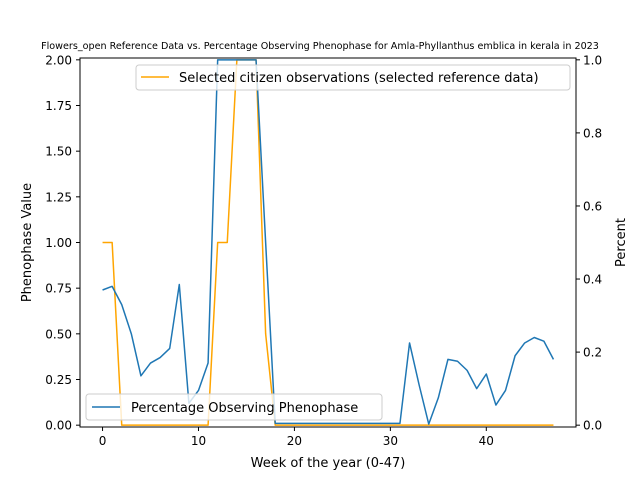  Describe the element at coordinates (294, 441) in the screenshot. I see `x-tick-label: 20` at that location.